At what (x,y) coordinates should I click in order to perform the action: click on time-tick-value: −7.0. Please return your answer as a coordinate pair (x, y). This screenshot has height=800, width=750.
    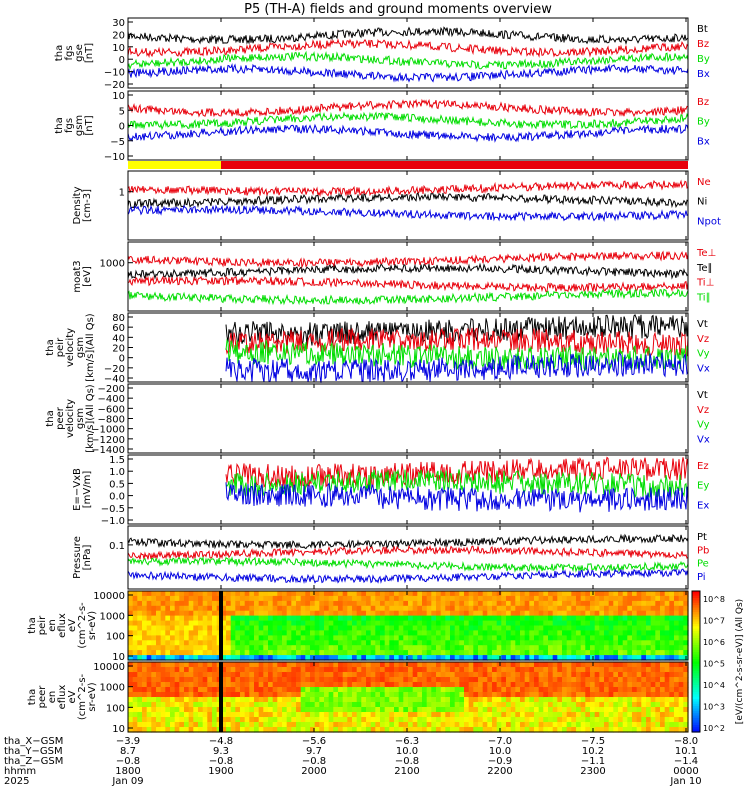
    Looking at the image, I should click on (500, 741).